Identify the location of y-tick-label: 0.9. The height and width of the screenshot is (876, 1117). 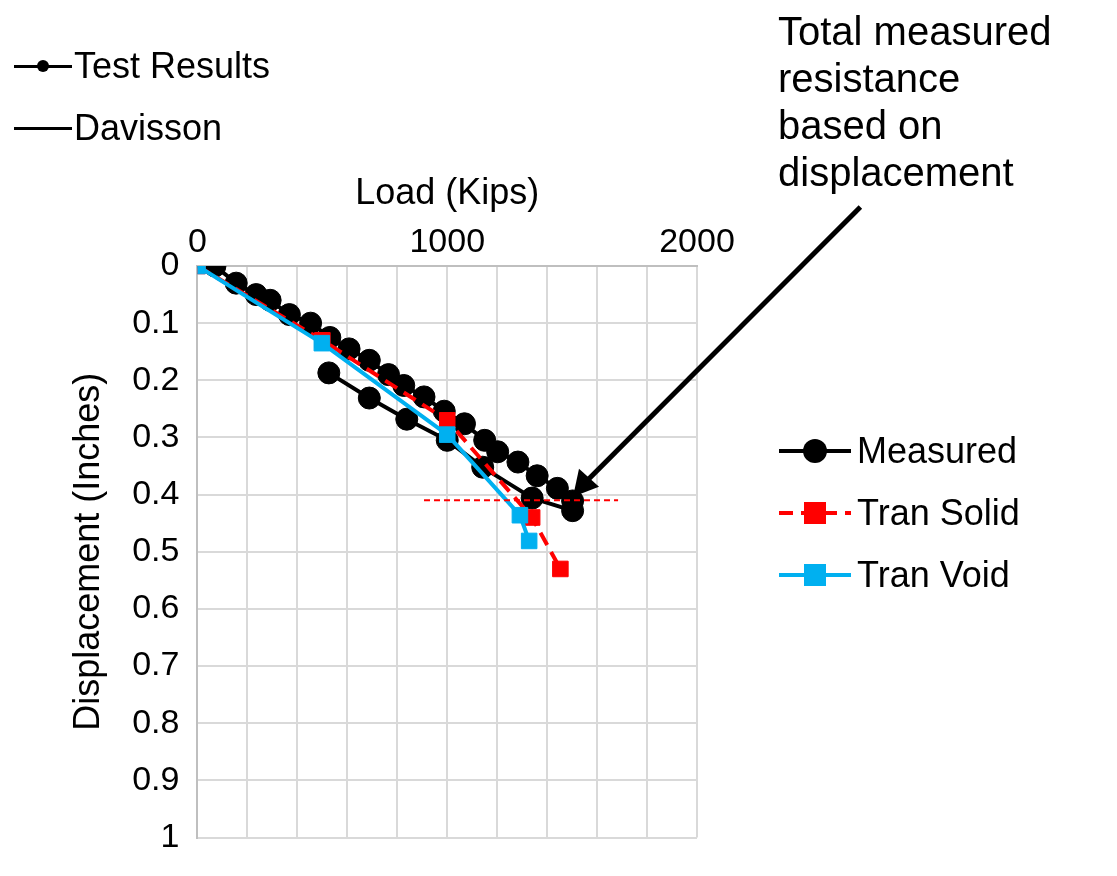
(156, 777).